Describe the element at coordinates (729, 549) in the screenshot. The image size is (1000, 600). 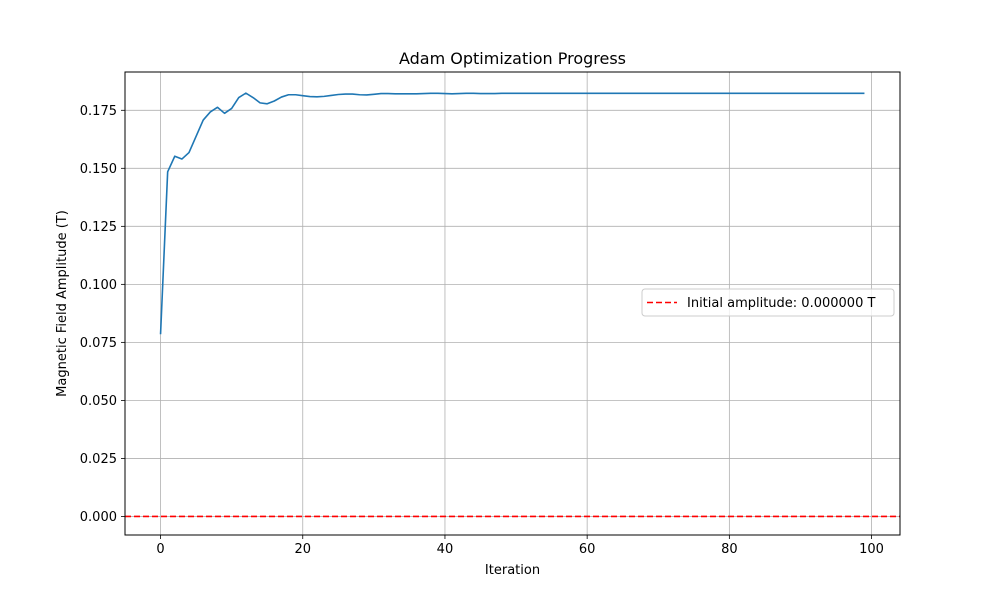
I see `x-tick-label: 80` at that location.